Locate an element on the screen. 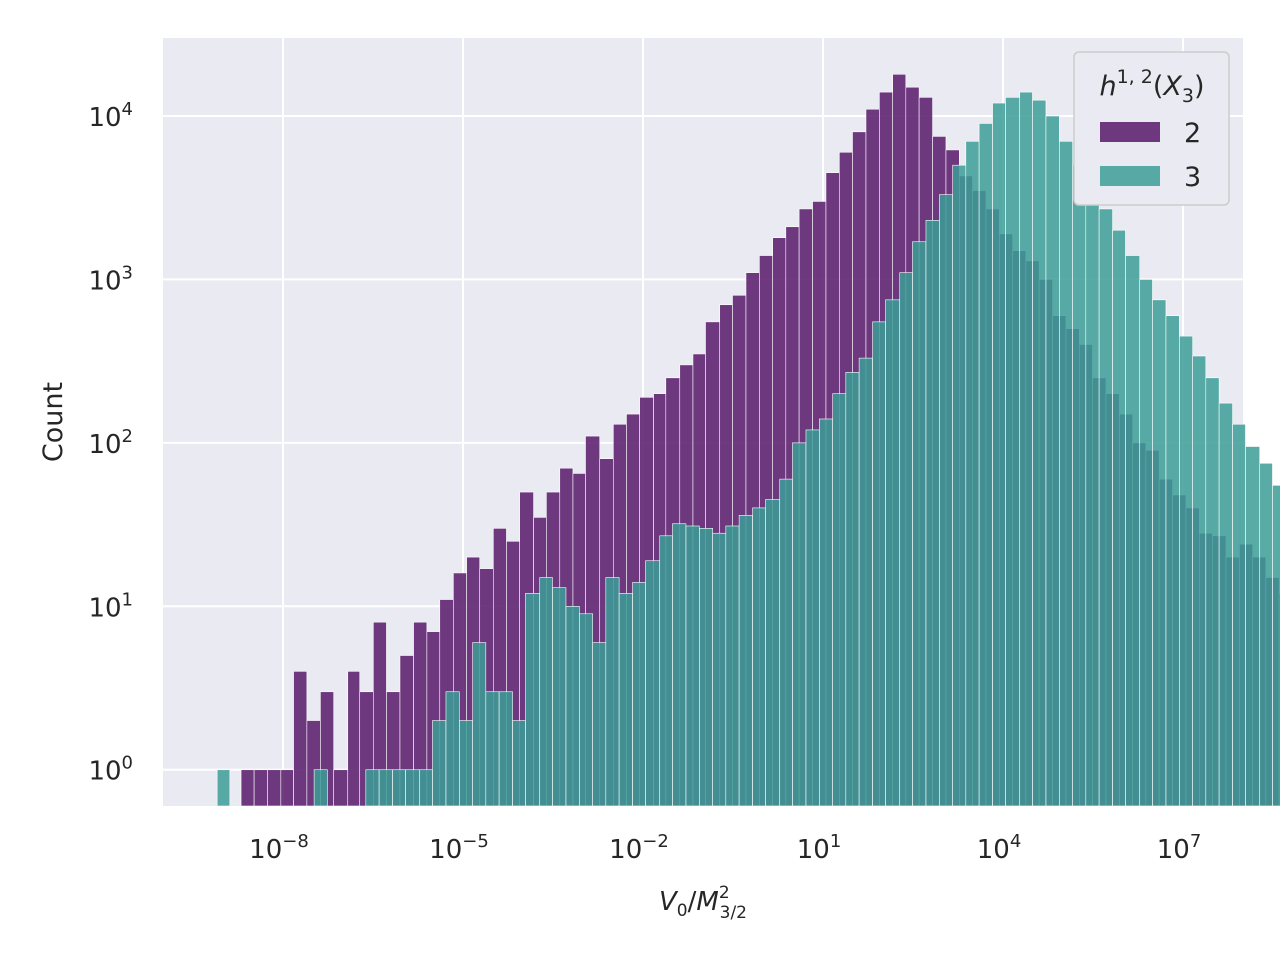 The width and height of the screenshot is (1280, 960). y-tick-labels: 100 101 102 103 104 is located at coordinates (110, 443).